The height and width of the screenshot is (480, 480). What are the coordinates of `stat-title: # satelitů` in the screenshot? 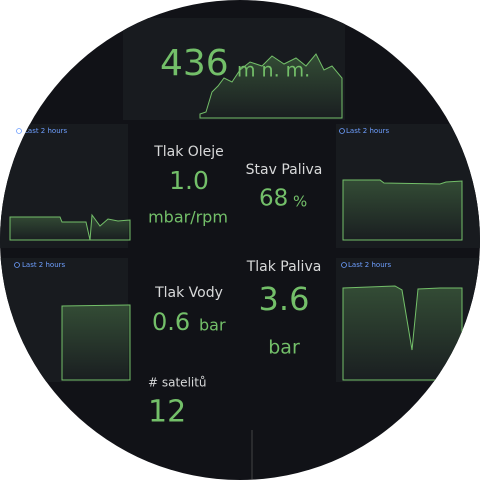 It's located at (177, 383).